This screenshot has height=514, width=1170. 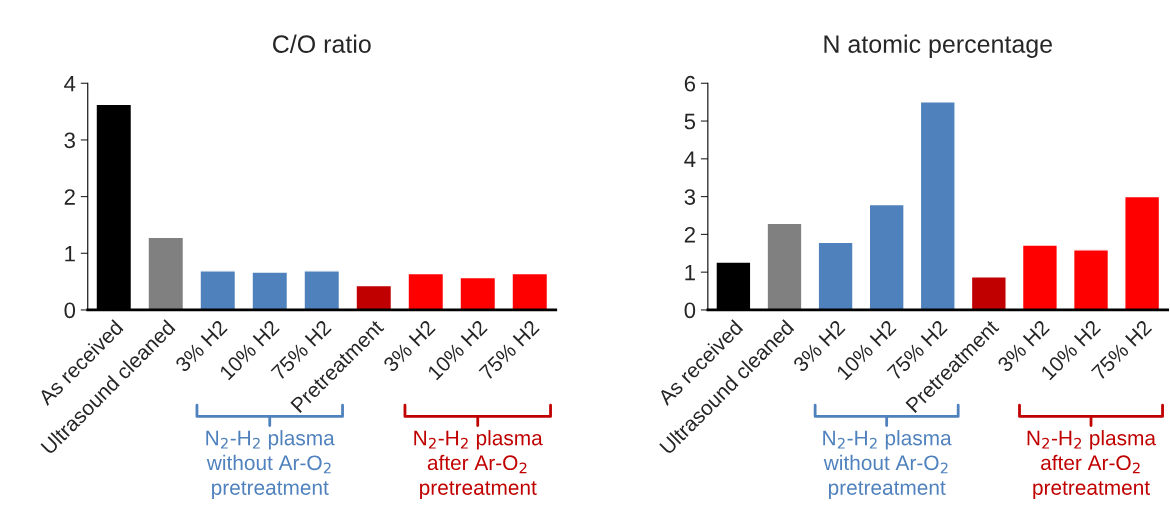 What do you see at coordinates (690, 83) in the screenshot?
I see `y-tick-label: 6` at bounding box center [690, 83].